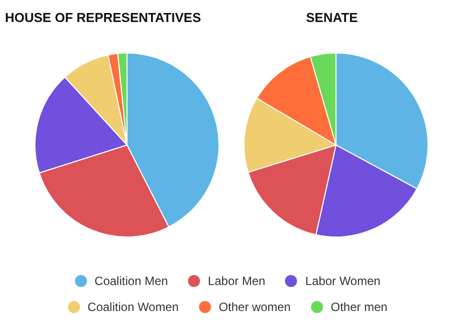 The image size is (455, 336). Describe the element at coordinates (254, 307) in the screenshot. I see `legend-label: Other women` at that location.